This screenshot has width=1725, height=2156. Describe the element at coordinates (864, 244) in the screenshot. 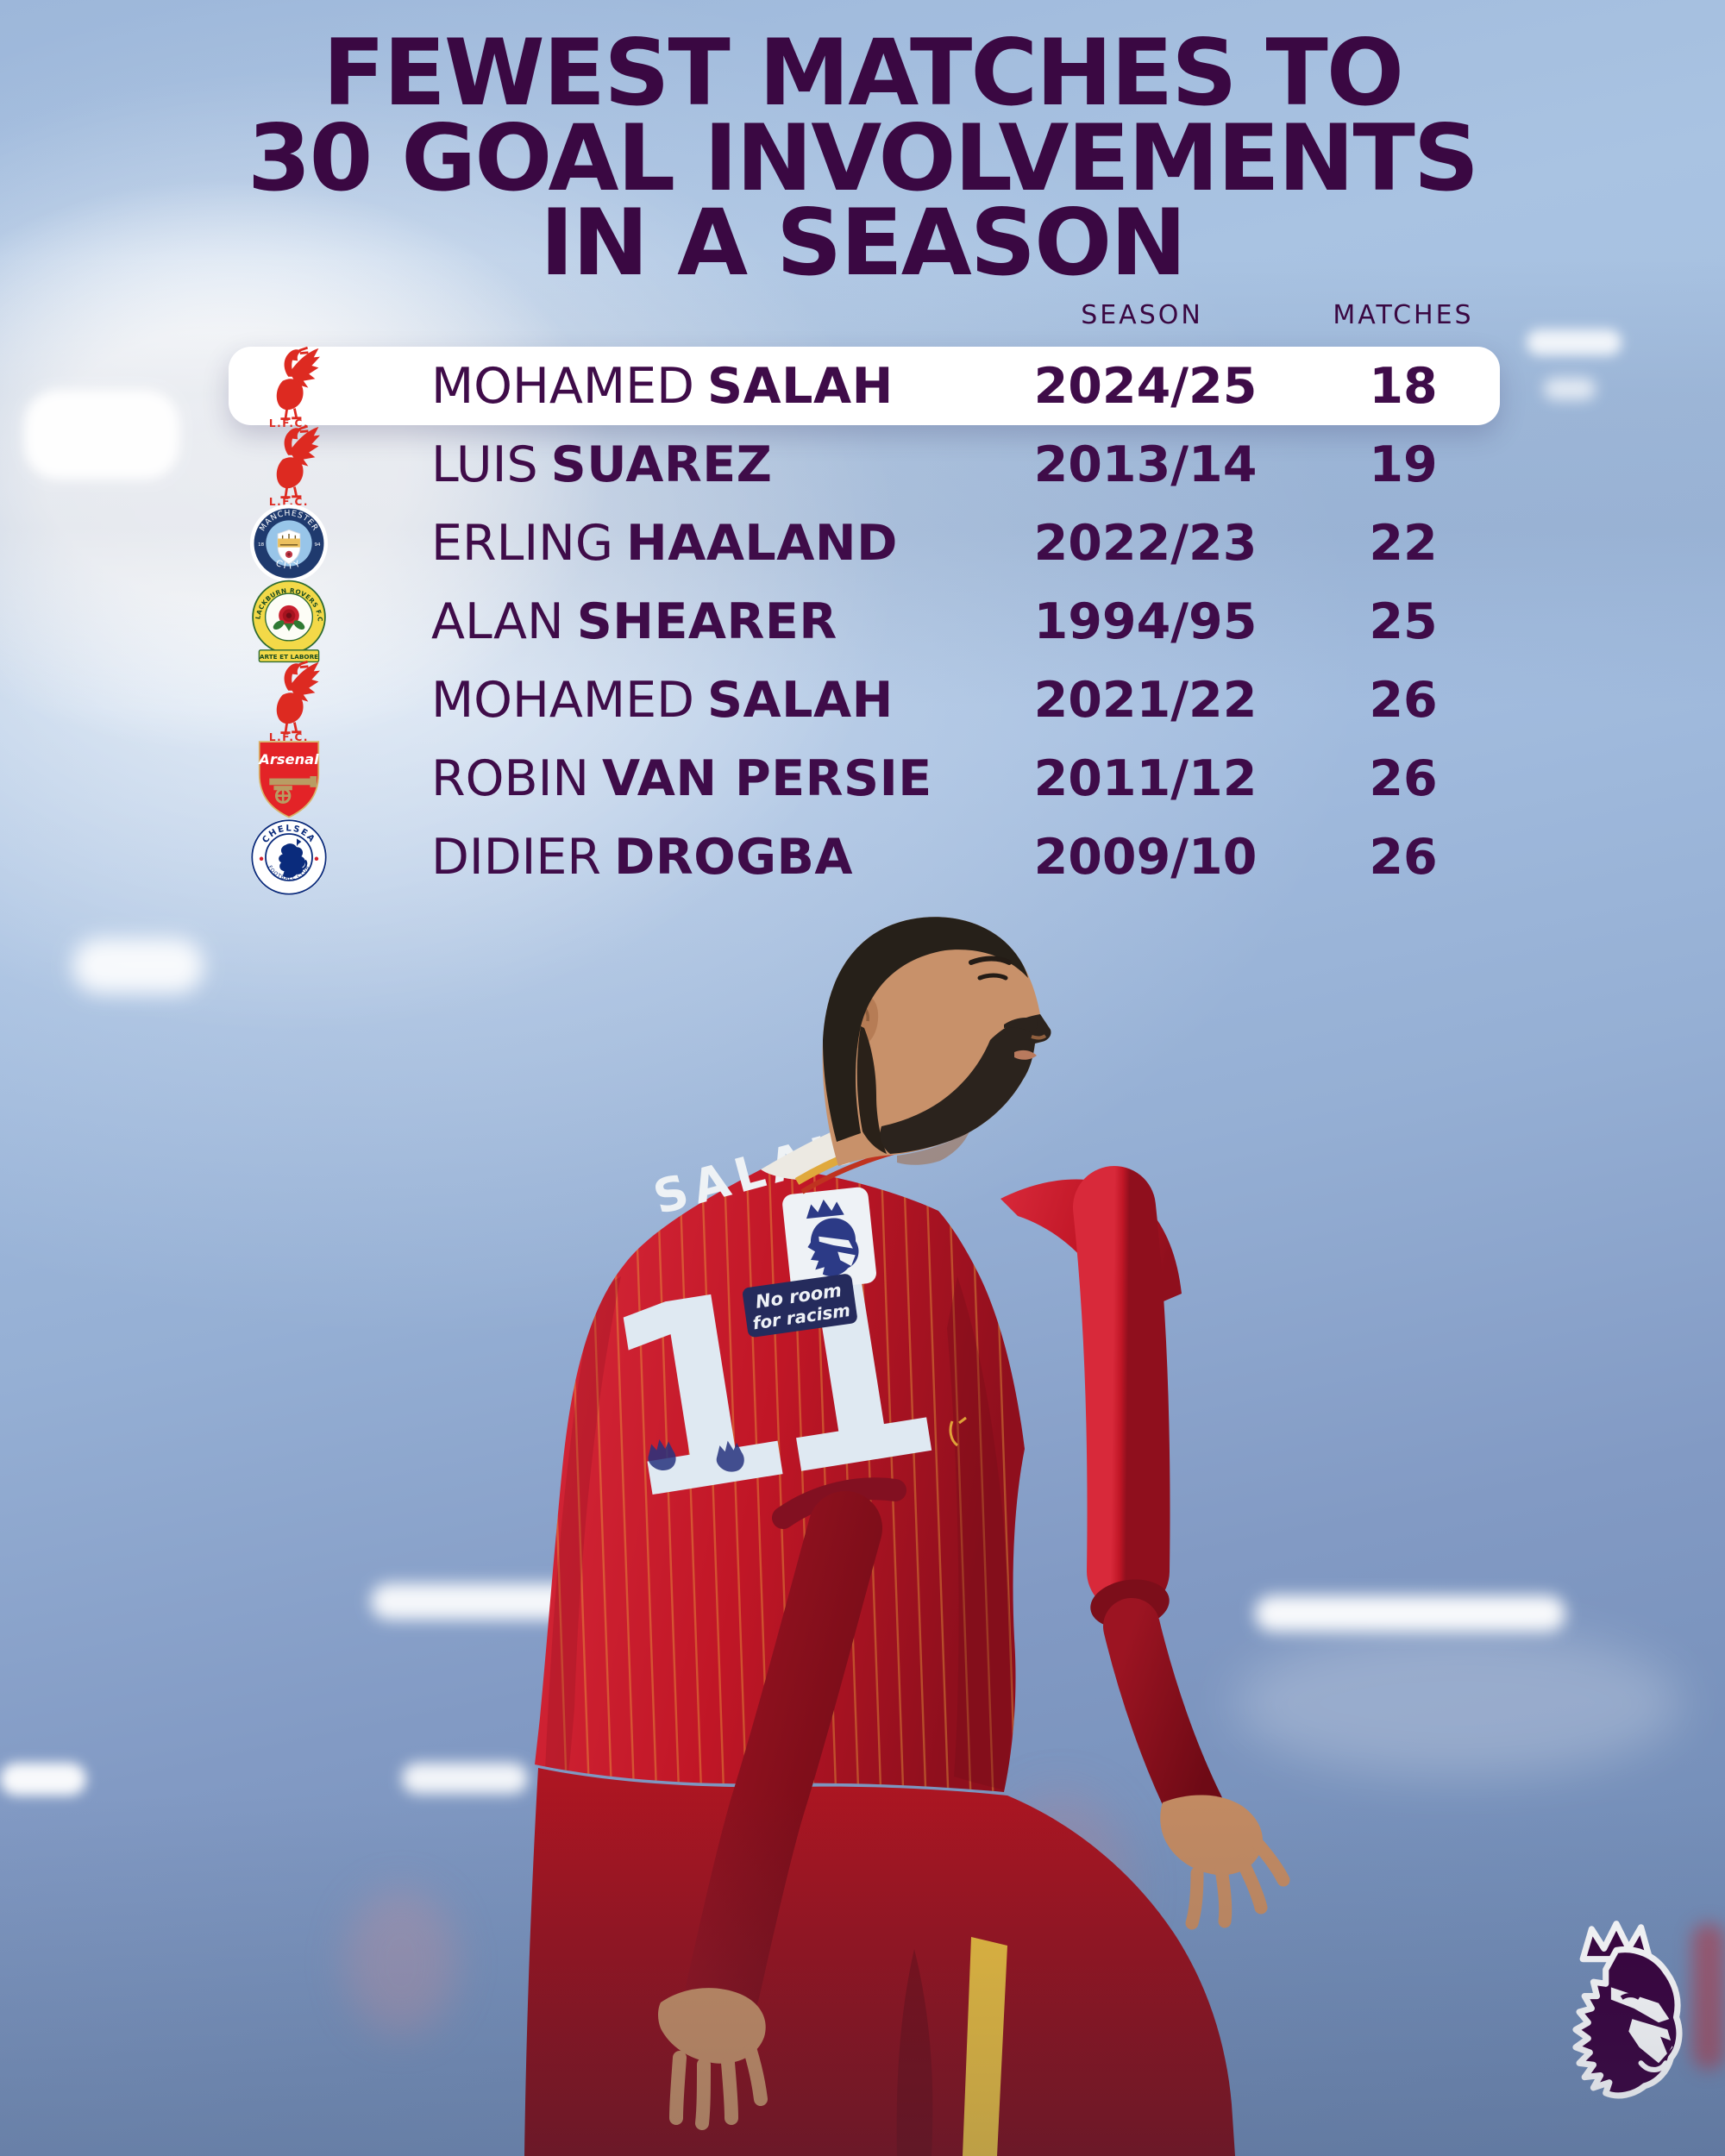

I see `title-line-3: IN A SEASON` at that location.